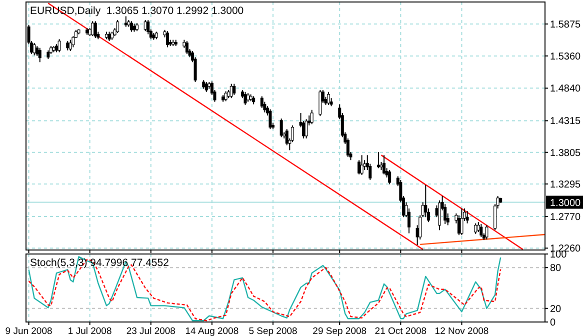  What do you see at coordinates (556, 309) in the screenshot?
I see `y-tick-label: 20` at bounding box center [556, 309].